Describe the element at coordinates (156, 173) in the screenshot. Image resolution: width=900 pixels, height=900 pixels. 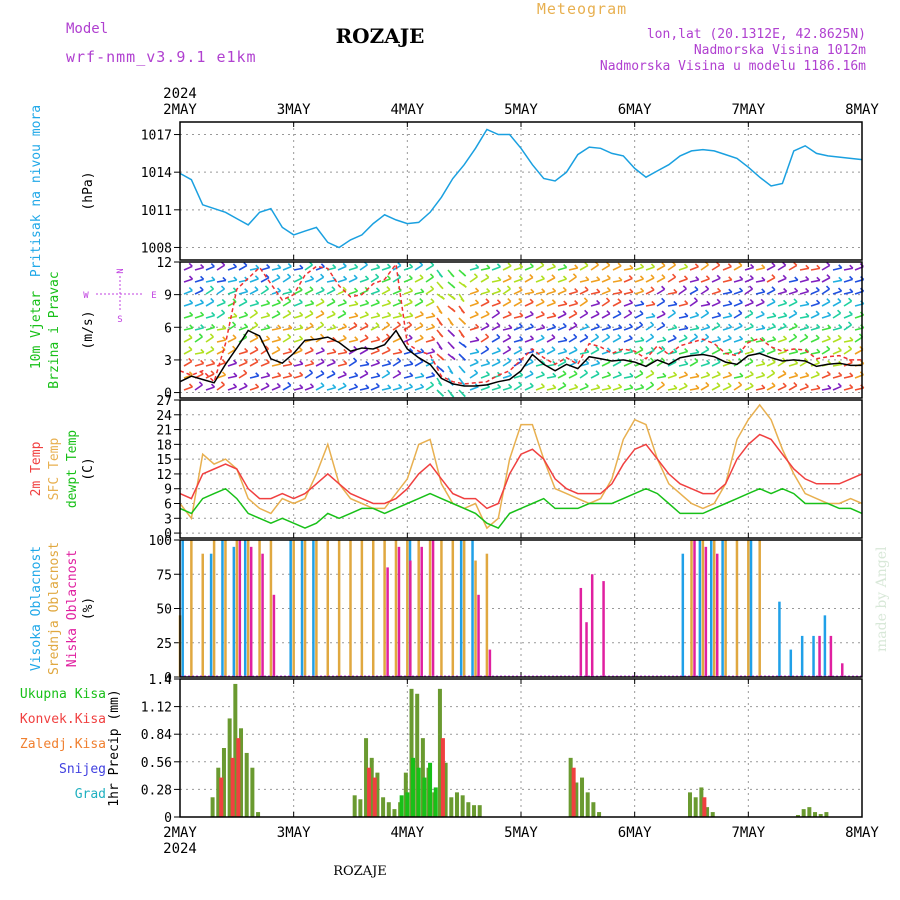
I see `y-tick-label: 1014` at that location.